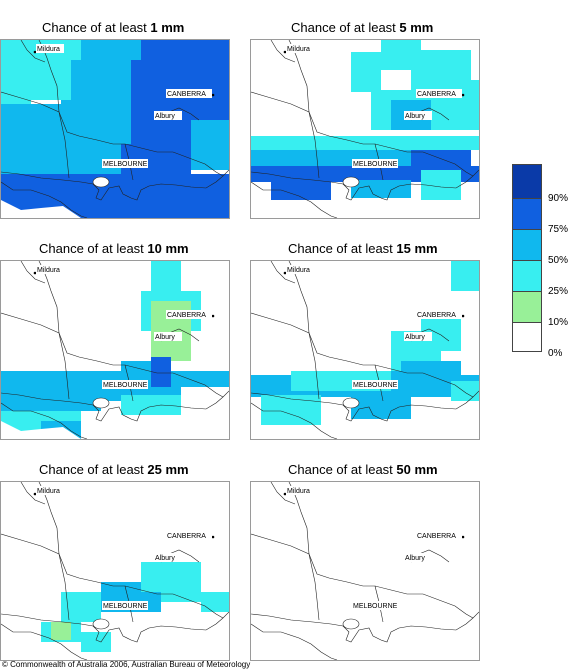 This screenshot has height=671, width=570. Describe the element at coordinates (558, 322) in the screenshot. I see `legend-label-10: 10%` at that location.